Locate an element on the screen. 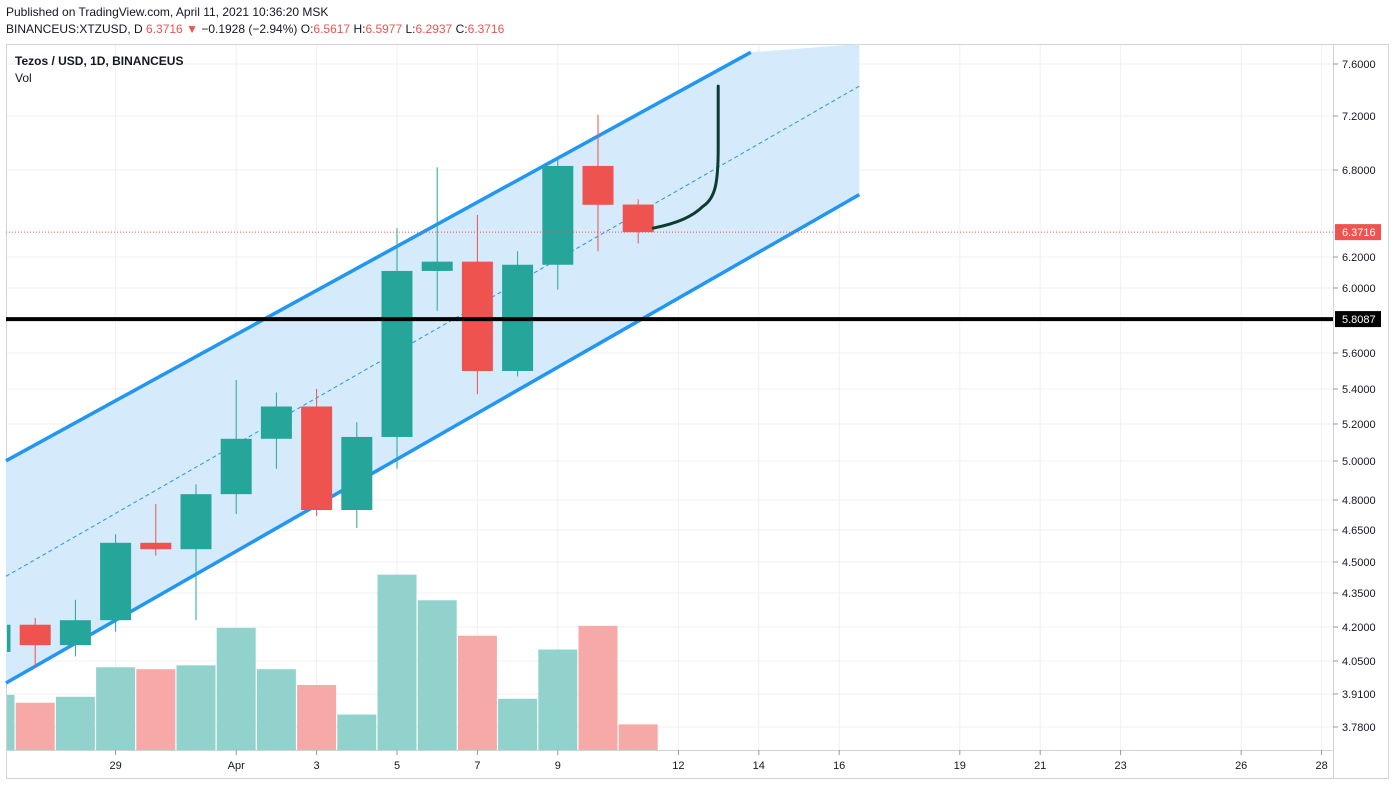 This screenshot has width=1396, height=785. time-tick-label: 23 is located at coordinates (1120, 766).